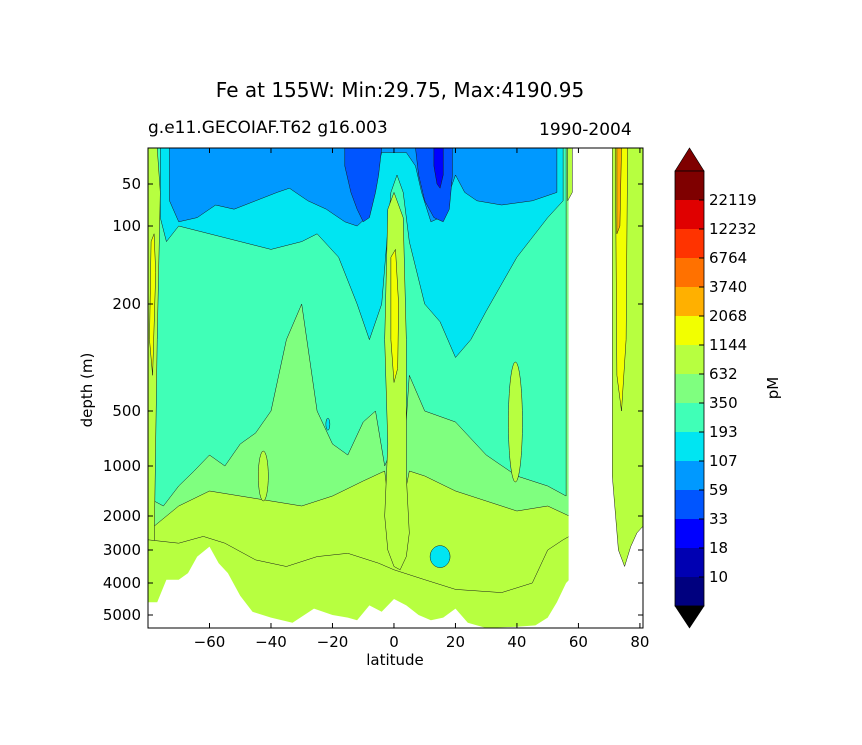  I want to click on y-tick-label: 100, so click(126, 226).